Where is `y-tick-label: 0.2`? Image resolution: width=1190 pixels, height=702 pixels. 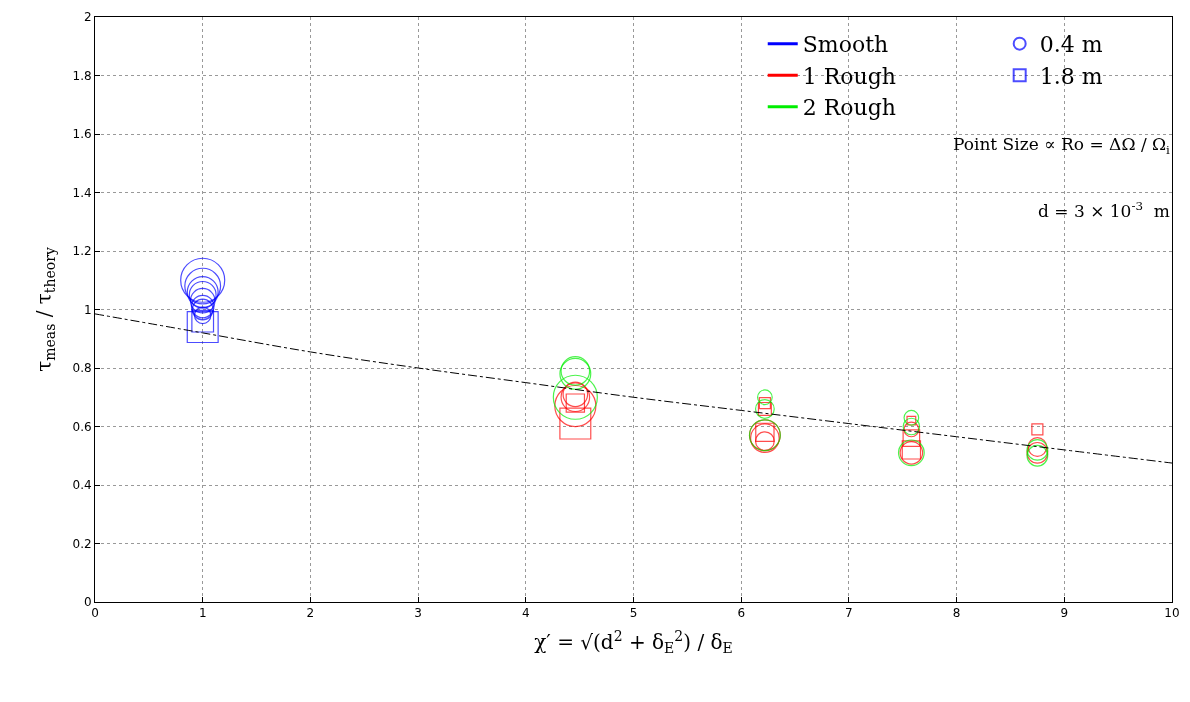
y-tick-label: 0.2 is located at coordinates (82, 543).